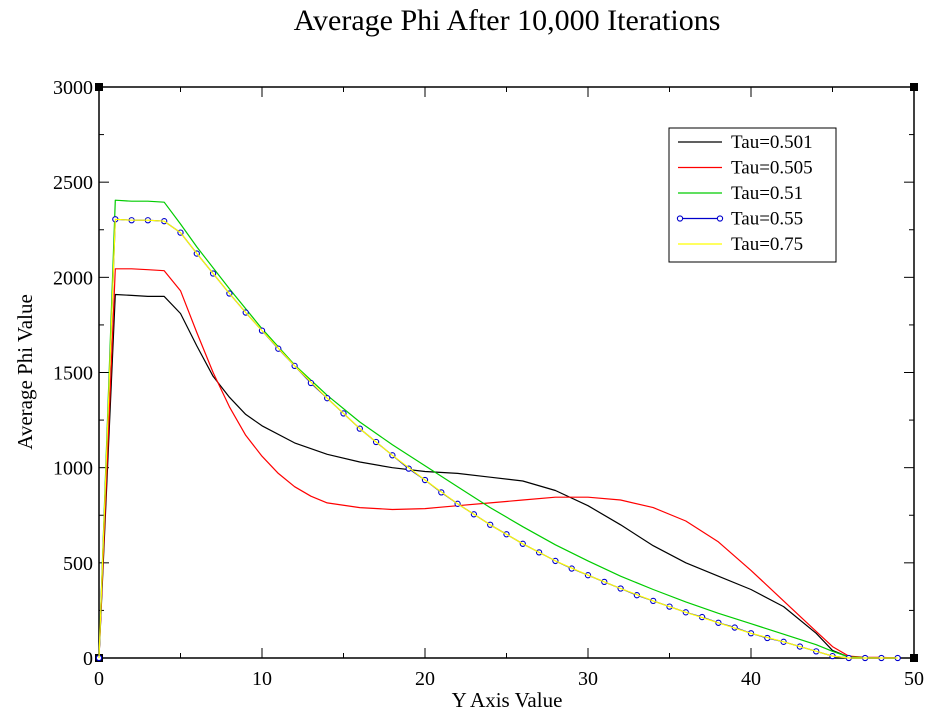 The width and height of the screenshot is (935, 716). I want to click on x-tick-label: 0, so click(99, 679).